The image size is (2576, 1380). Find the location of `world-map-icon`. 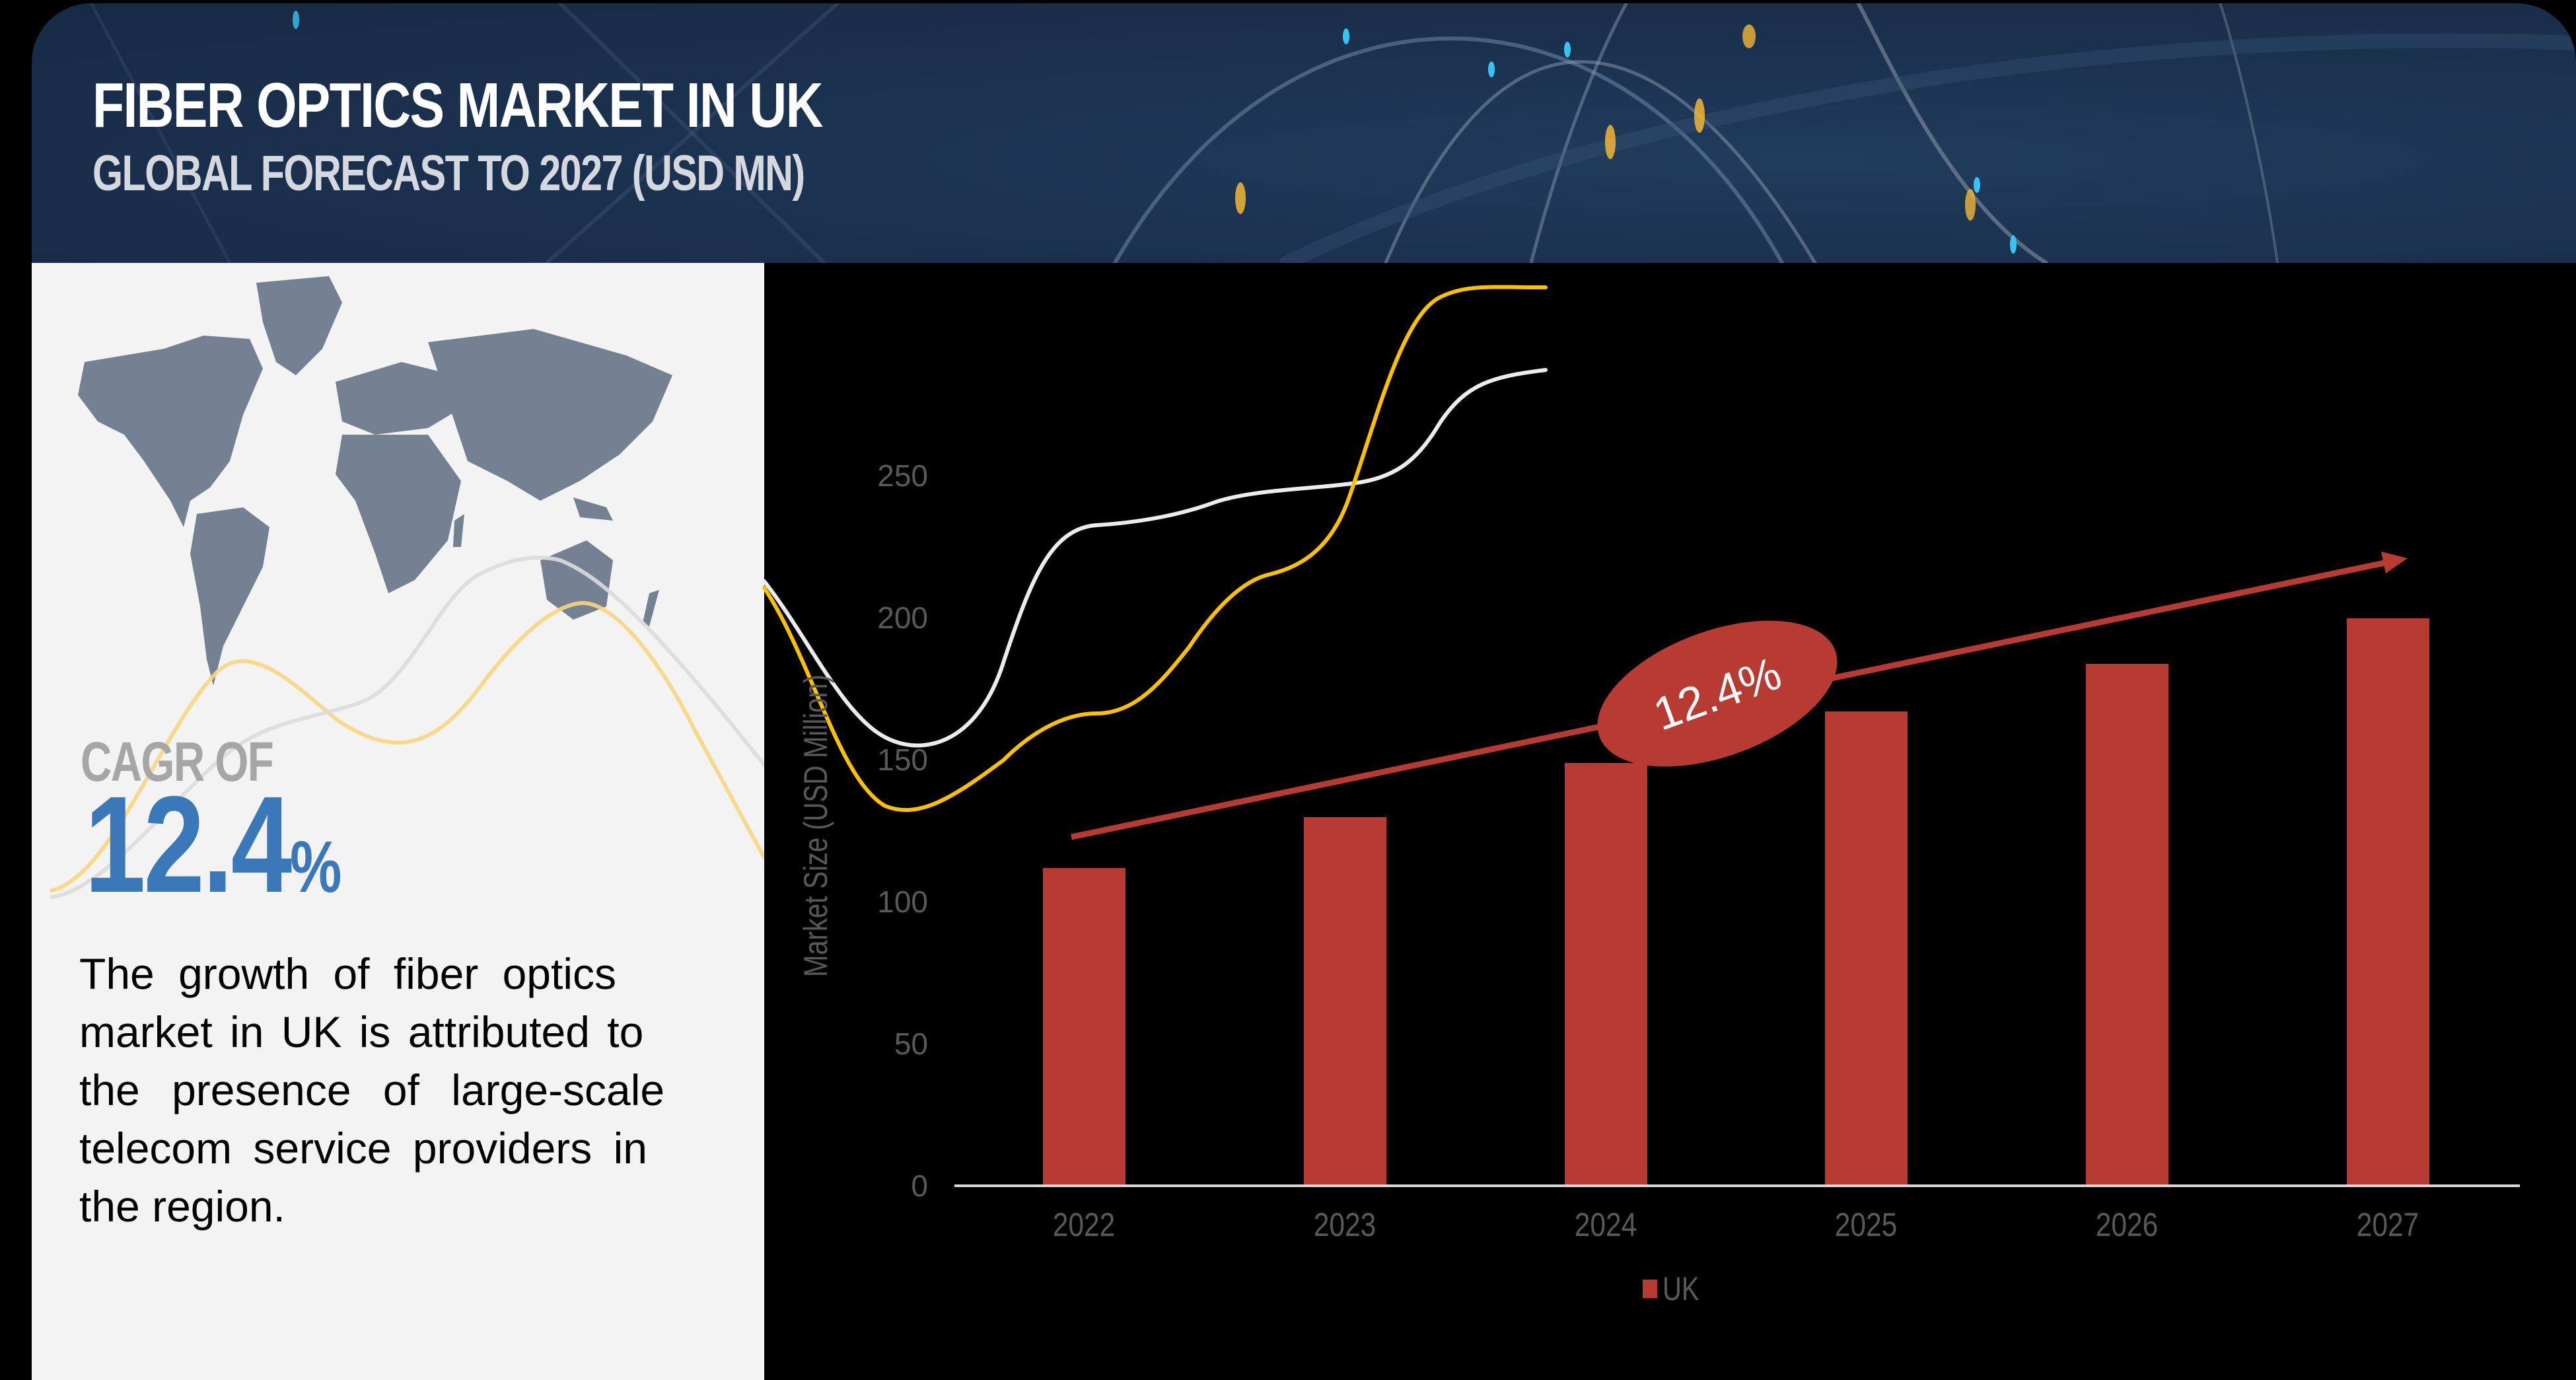

world-map-icon is located at coordinates (407, 588).